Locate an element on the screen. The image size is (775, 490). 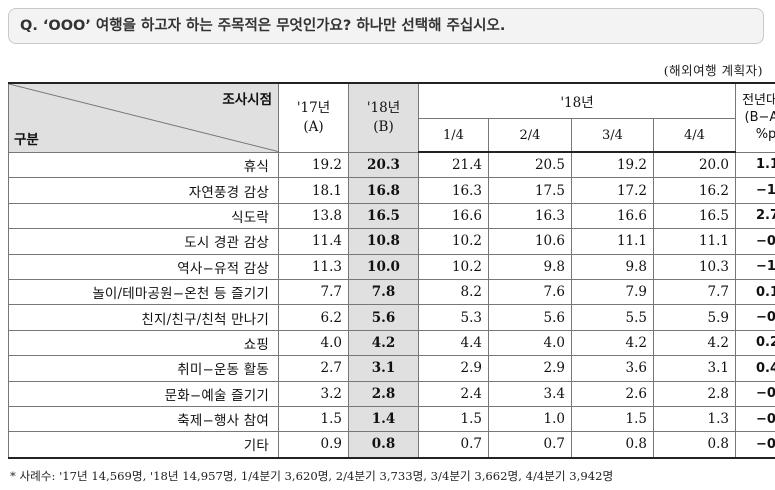
header-yoy-line2: (B−A), is located at coordinates (759, 118).